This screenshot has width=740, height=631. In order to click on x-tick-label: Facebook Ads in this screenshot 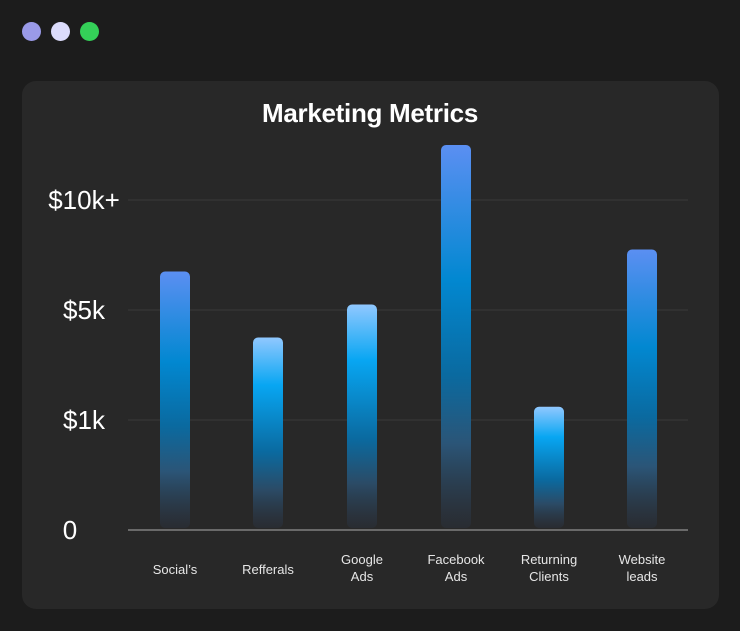, I will do `click(456, 568)`.